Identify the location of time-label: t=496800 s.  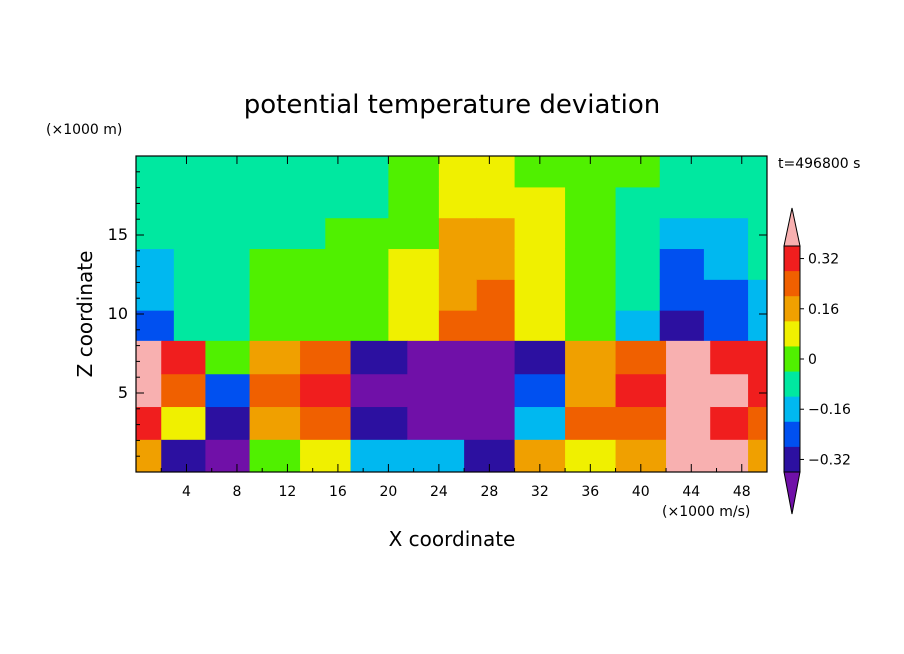
(819, 164).